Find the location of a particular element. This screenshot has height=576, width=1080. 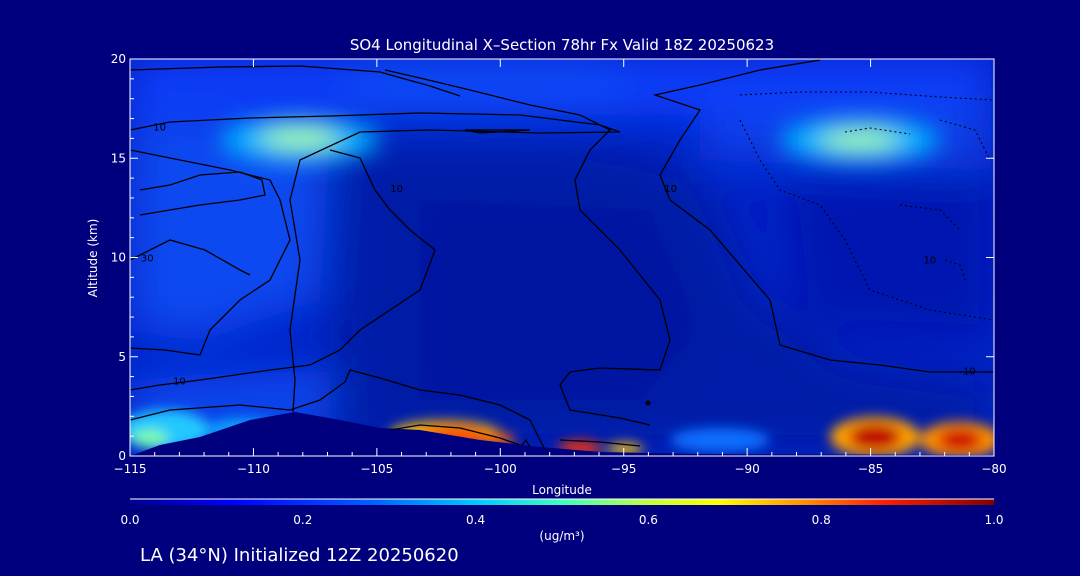

colorbar-tick-label: 0.0 is located at coordinates (129, 520).